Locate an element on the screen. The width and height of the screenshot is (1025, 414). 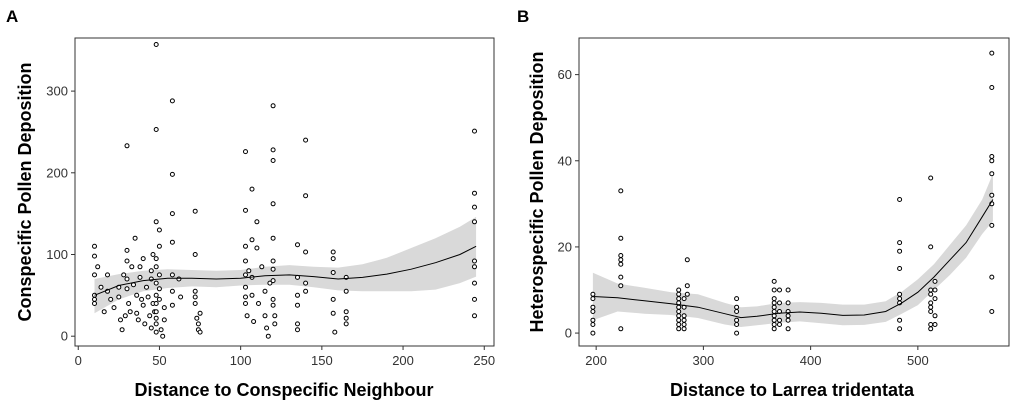
x-tick-label: 50 is located at coordinates (159, 360).